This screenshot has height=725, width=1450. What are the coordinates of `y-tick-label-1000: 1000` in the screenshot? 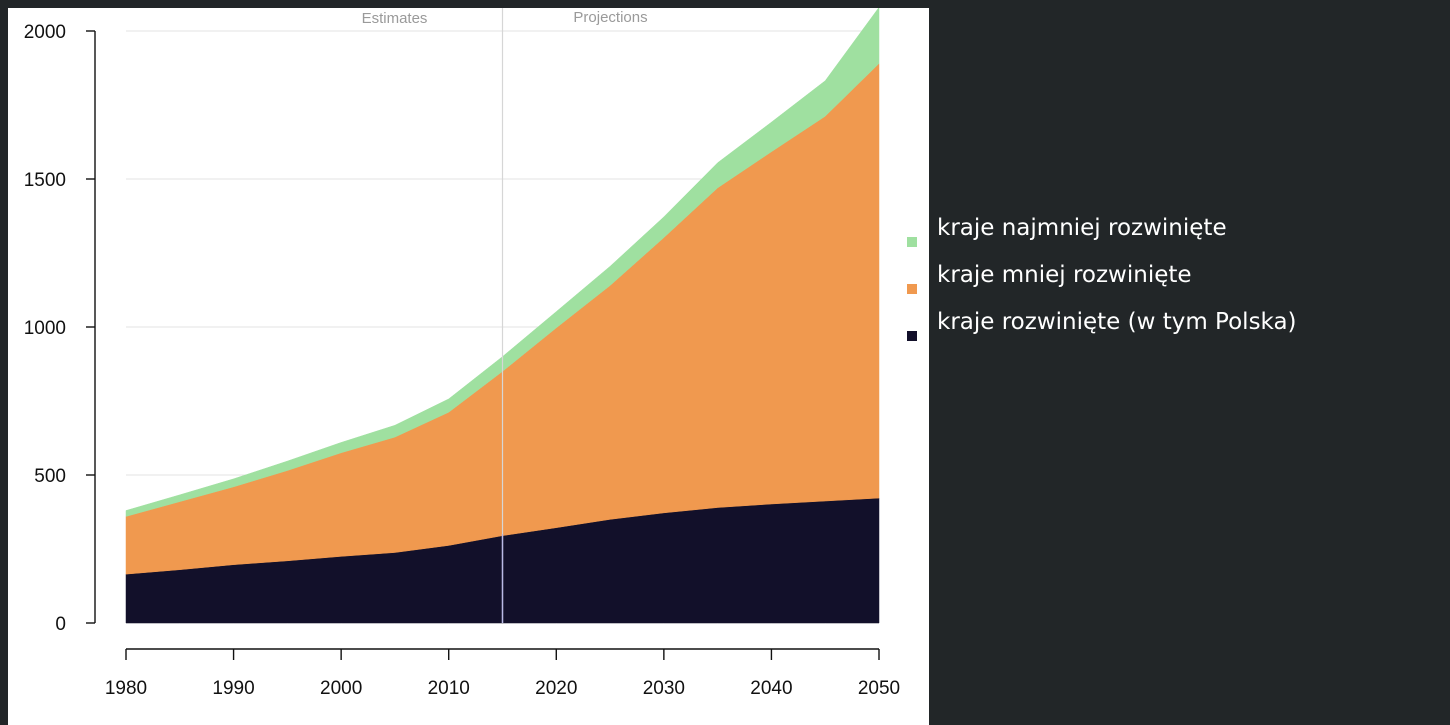 It's located at (45, 328).